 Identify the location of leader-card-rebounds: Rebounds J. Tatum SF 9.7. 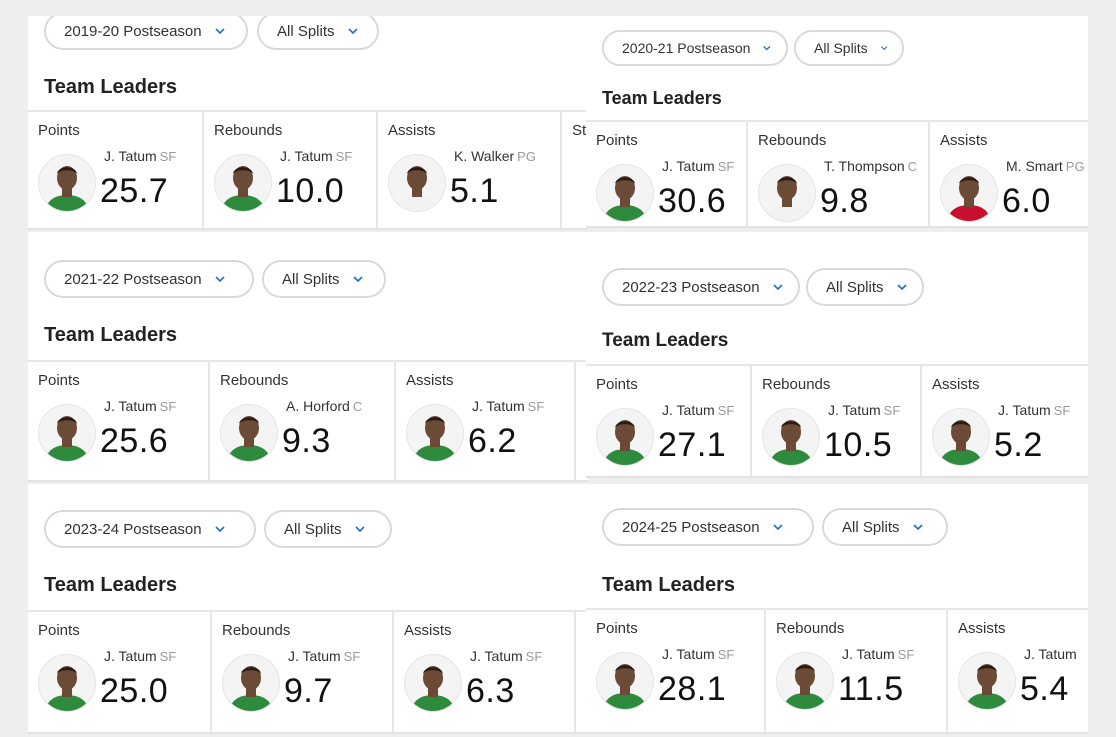
(303, 672).